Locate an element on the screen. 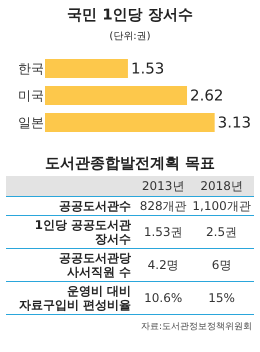  y-tick-label: 미국 is located at coordinates (31, 96).